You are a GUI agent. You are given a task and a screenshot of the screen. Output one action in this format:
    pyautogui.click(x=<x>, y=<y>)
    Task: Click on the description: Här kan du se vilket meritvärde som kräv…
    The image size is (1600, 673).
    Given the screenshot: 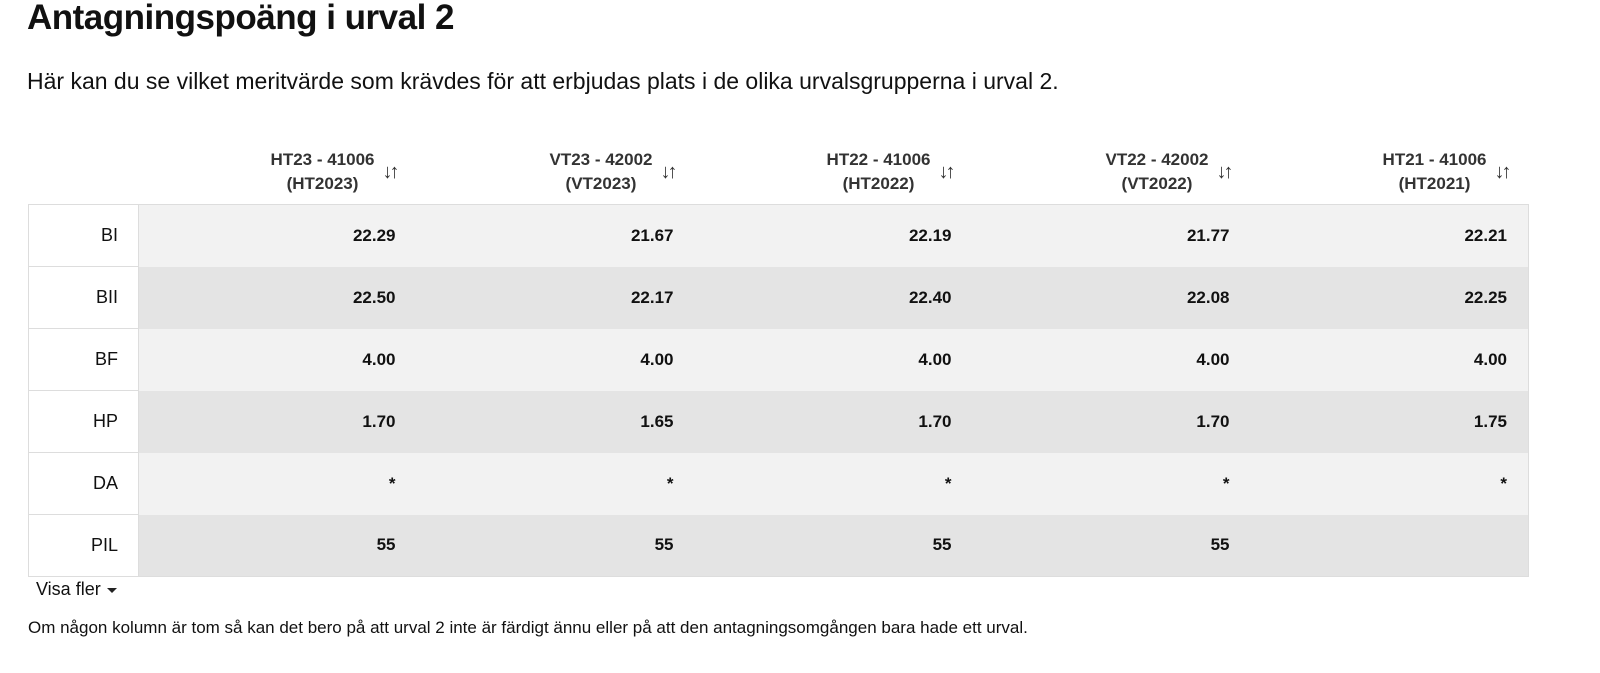 What is the action you would take?
    pyautogui.click(x=543, y=81)
    